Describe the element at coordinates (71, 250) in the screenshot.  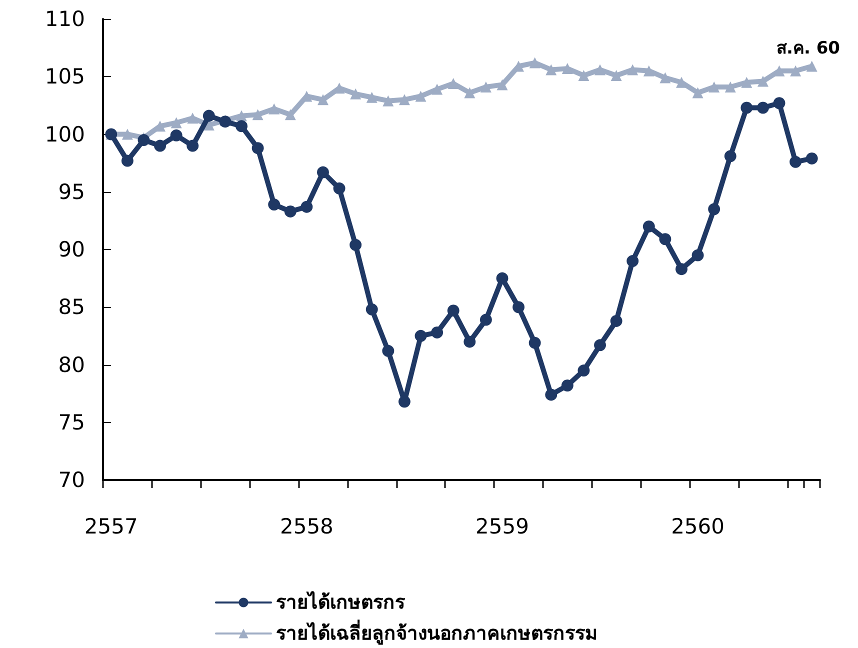
I see `y-tick-label: 90` at that location.